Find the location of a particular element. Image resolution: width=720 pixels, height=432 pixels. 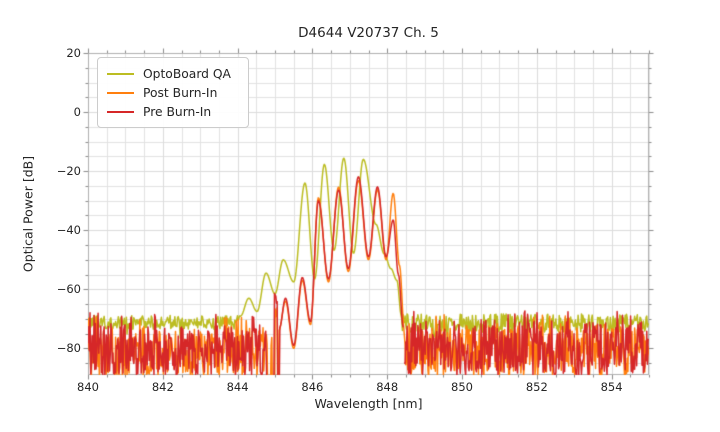

x-tick-label: 840 is located at coordinates (88, 387).